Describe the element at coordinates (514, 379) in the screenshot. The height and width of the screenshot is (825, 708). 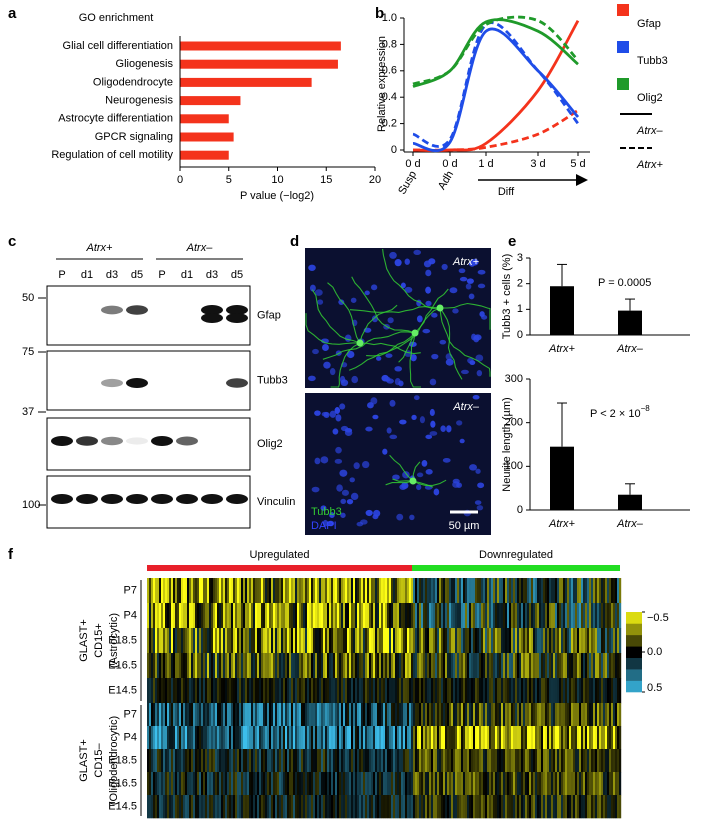
I see `y-tick-label: 300` at that location.